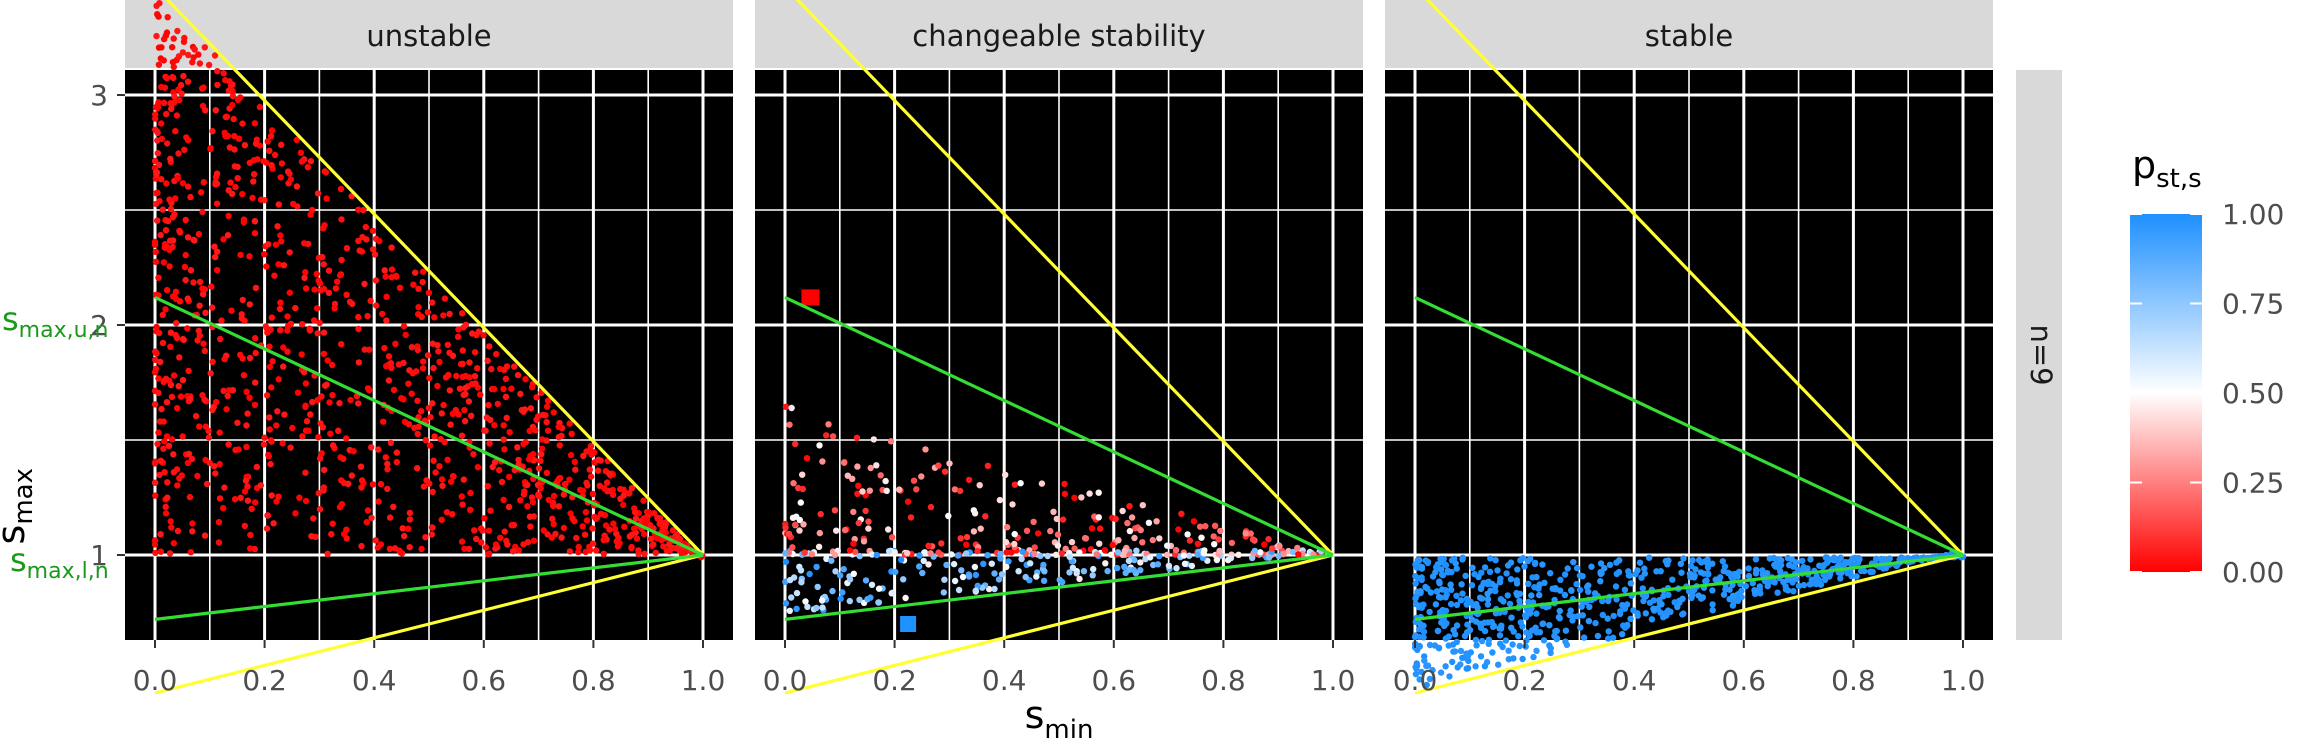 The height and width of the screenshot is (754, 2297). Describe the element at coordinates (894, 680) in the screenshot. I see `x-tick-label: 0.2` at that location.